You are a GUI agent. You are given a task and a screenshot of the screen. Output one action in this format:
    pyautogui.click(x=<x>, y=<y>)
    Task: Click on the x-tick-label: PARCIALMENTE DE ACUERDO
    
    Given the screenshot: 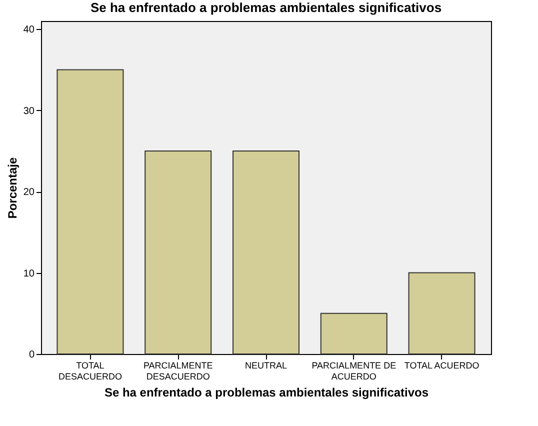 What is the action you would take?
    pyautogui.click(x=354, y=371)
    